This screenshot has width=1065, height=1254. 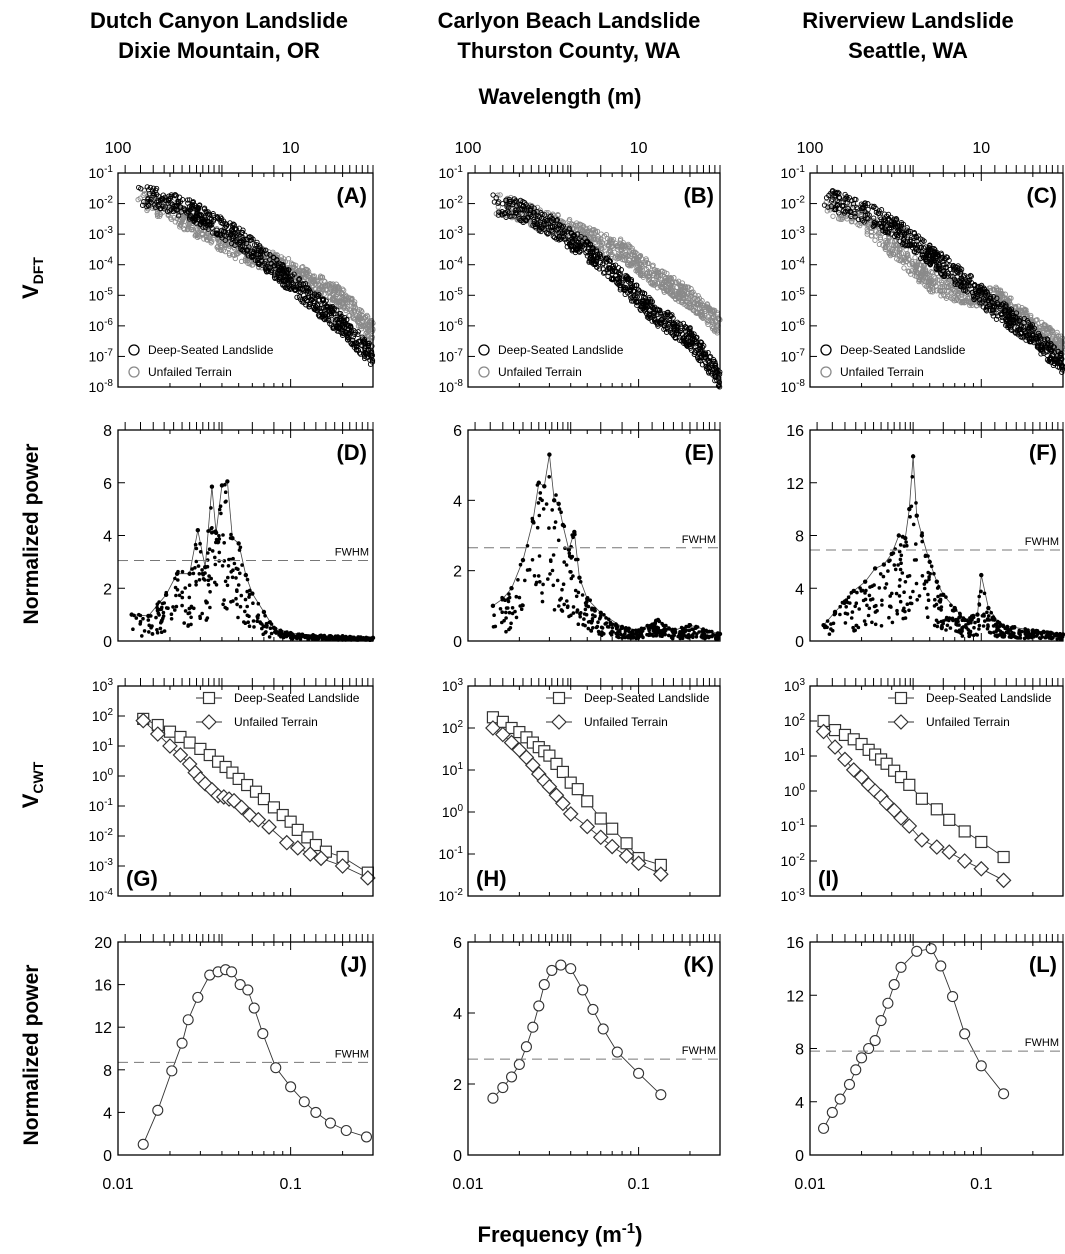 I want to click on panel-letter: (A), so click(x=351, y=195).